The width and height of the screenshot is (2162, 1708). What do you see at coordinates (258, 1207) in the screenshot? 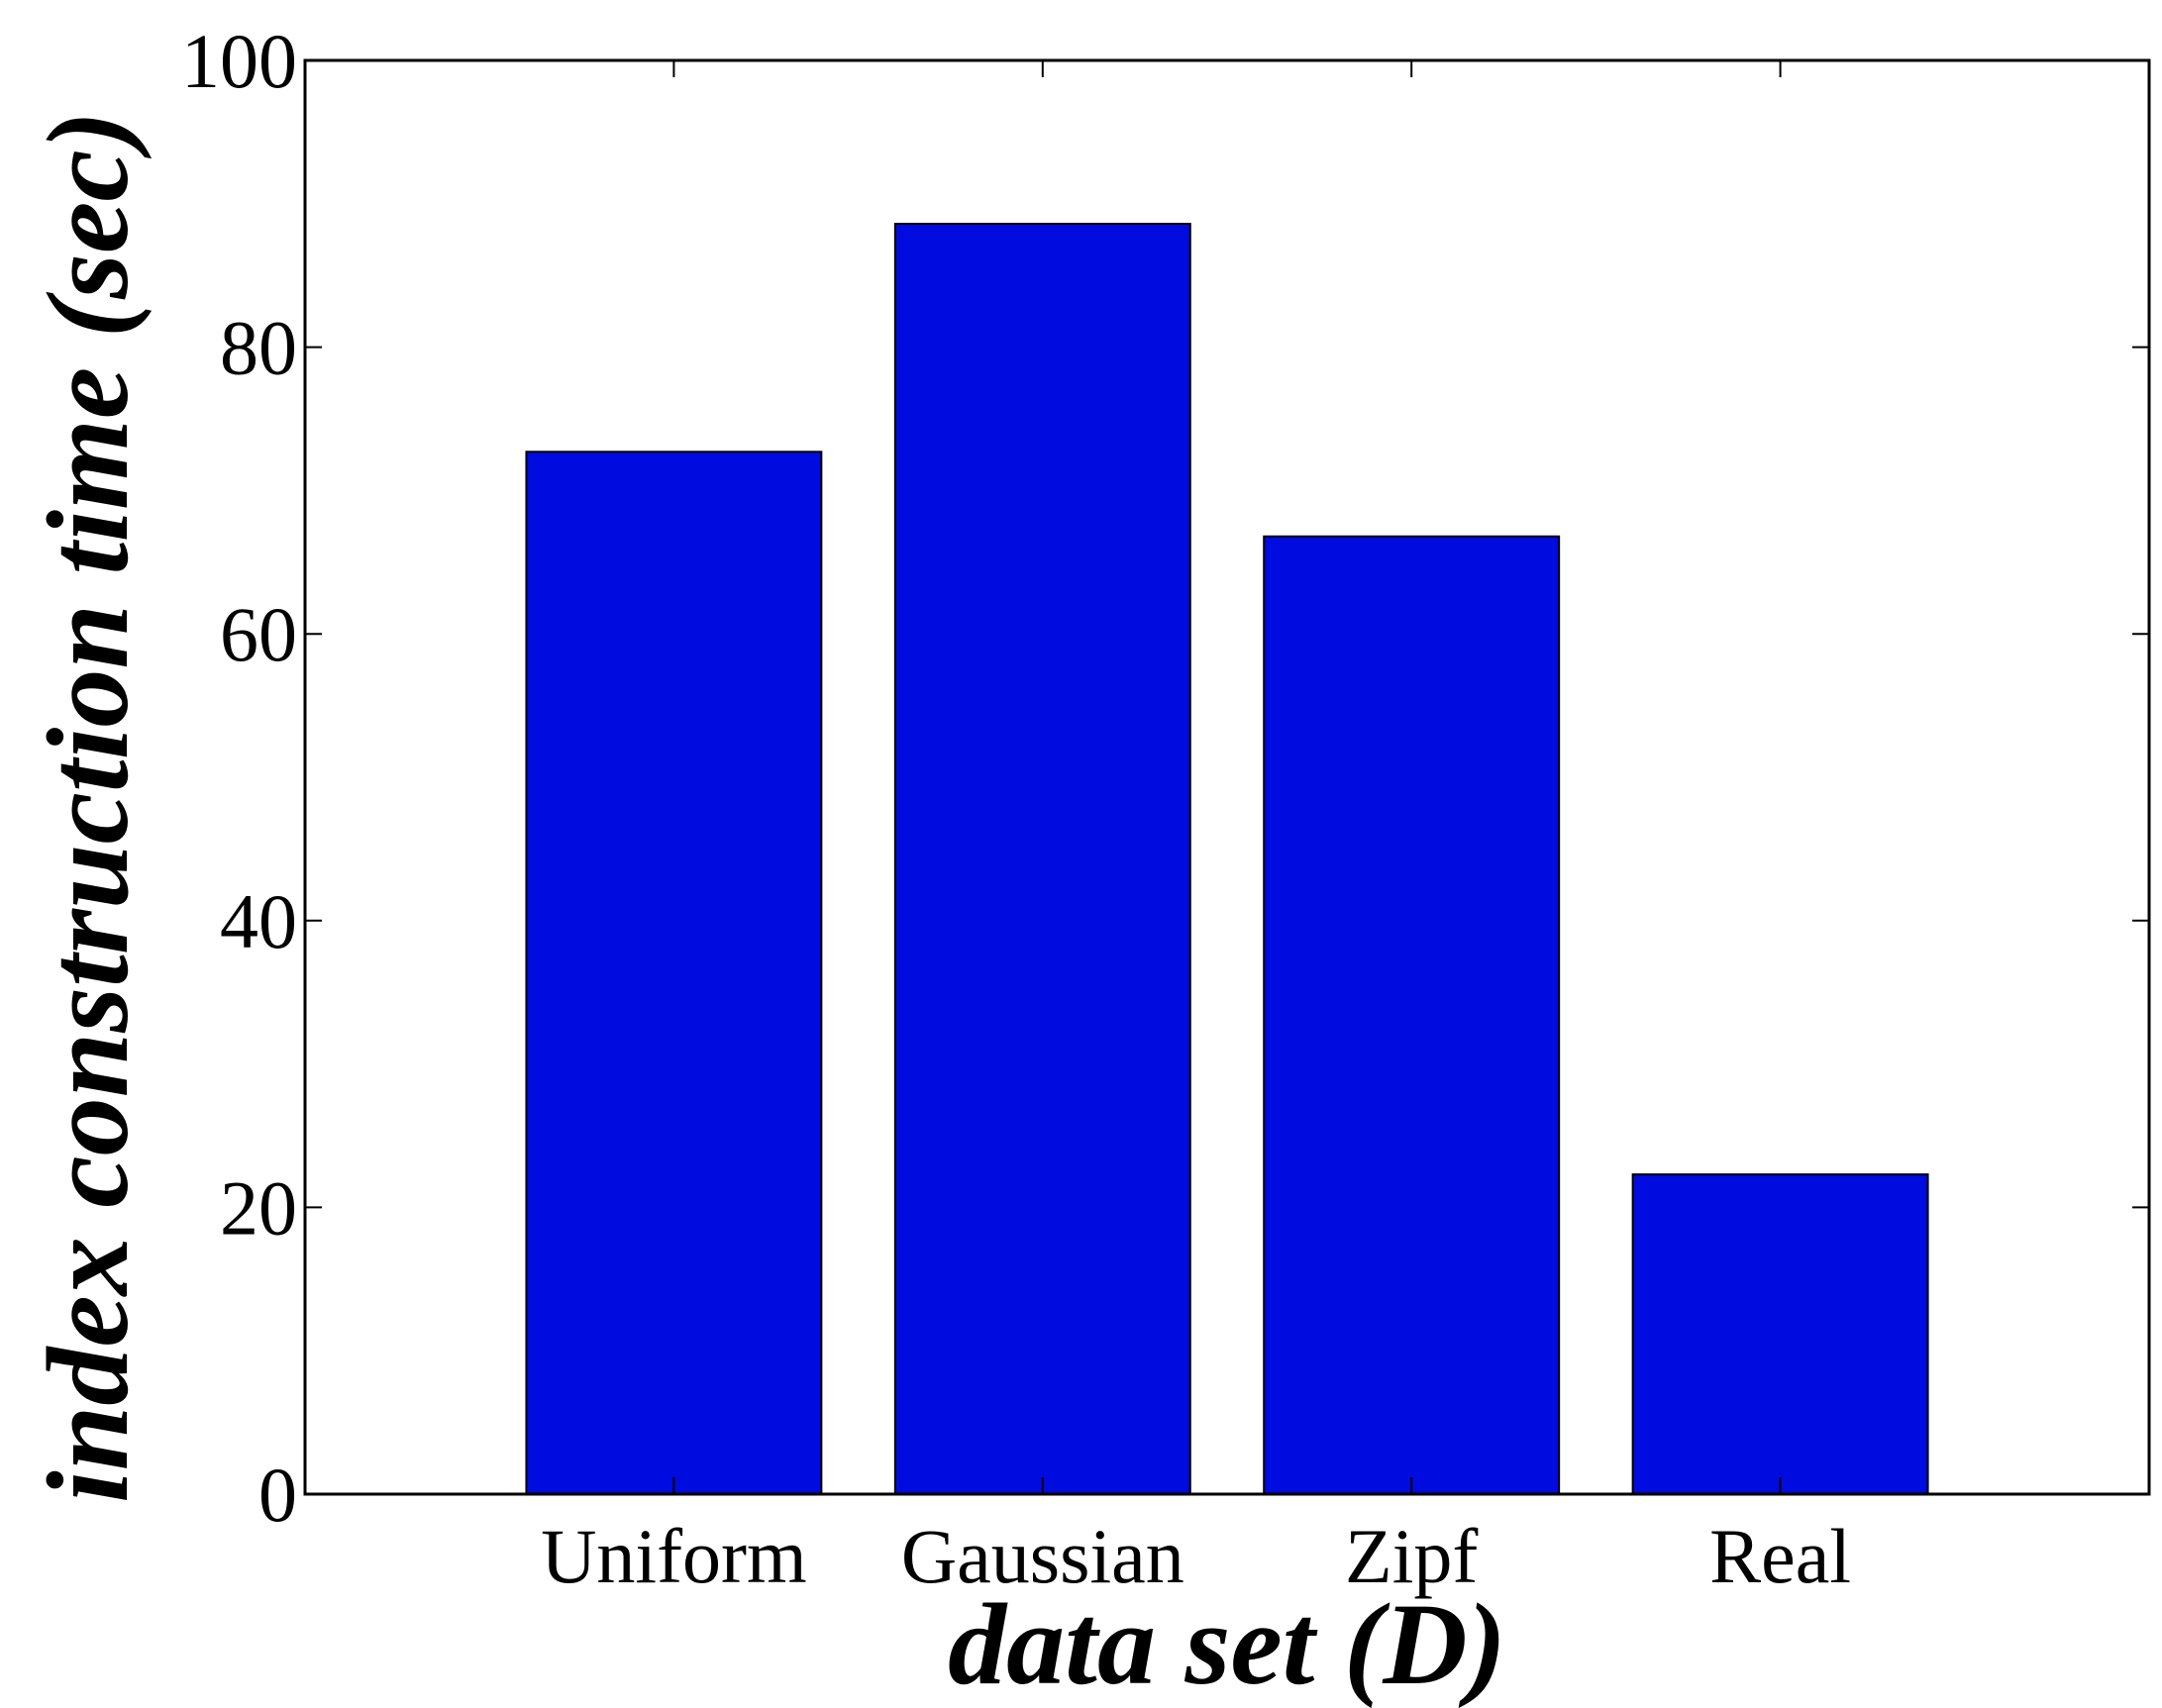
I see `y-tick-label-20: 20` at bounding box center [258, 1207].